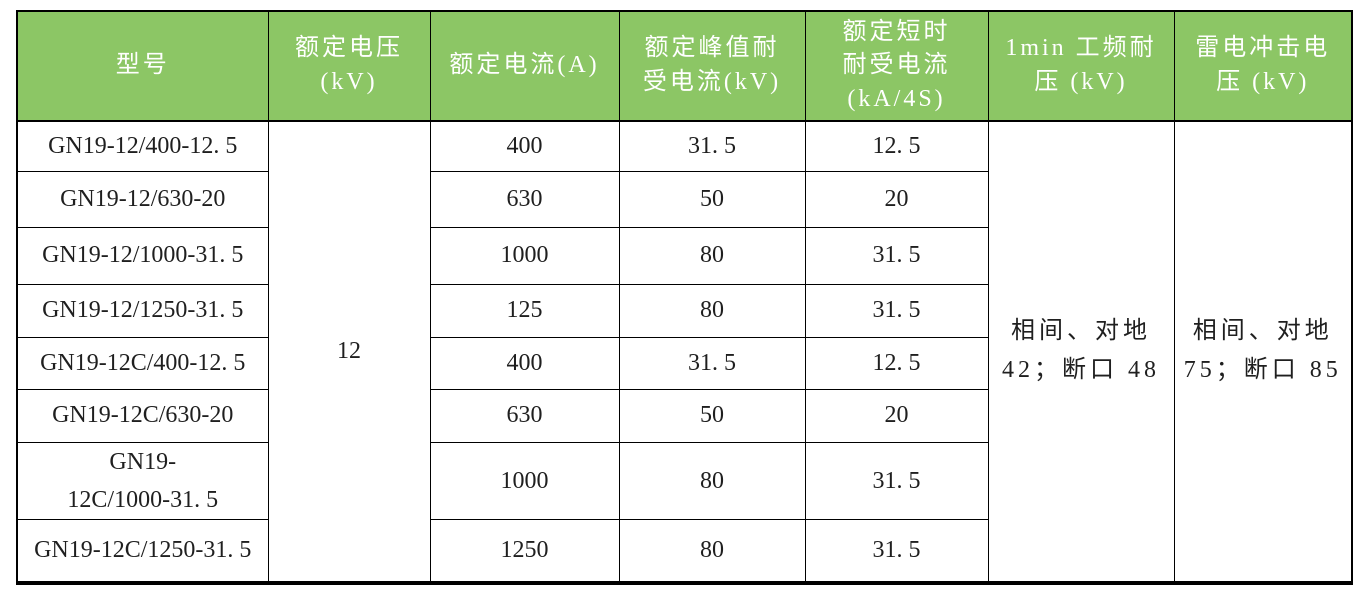  Describe the element at coordinates (1081, 66) in the screenshot. I see `column-header-power-frequency-withstand: 1min 工频耐 压 (kV)` at that location.